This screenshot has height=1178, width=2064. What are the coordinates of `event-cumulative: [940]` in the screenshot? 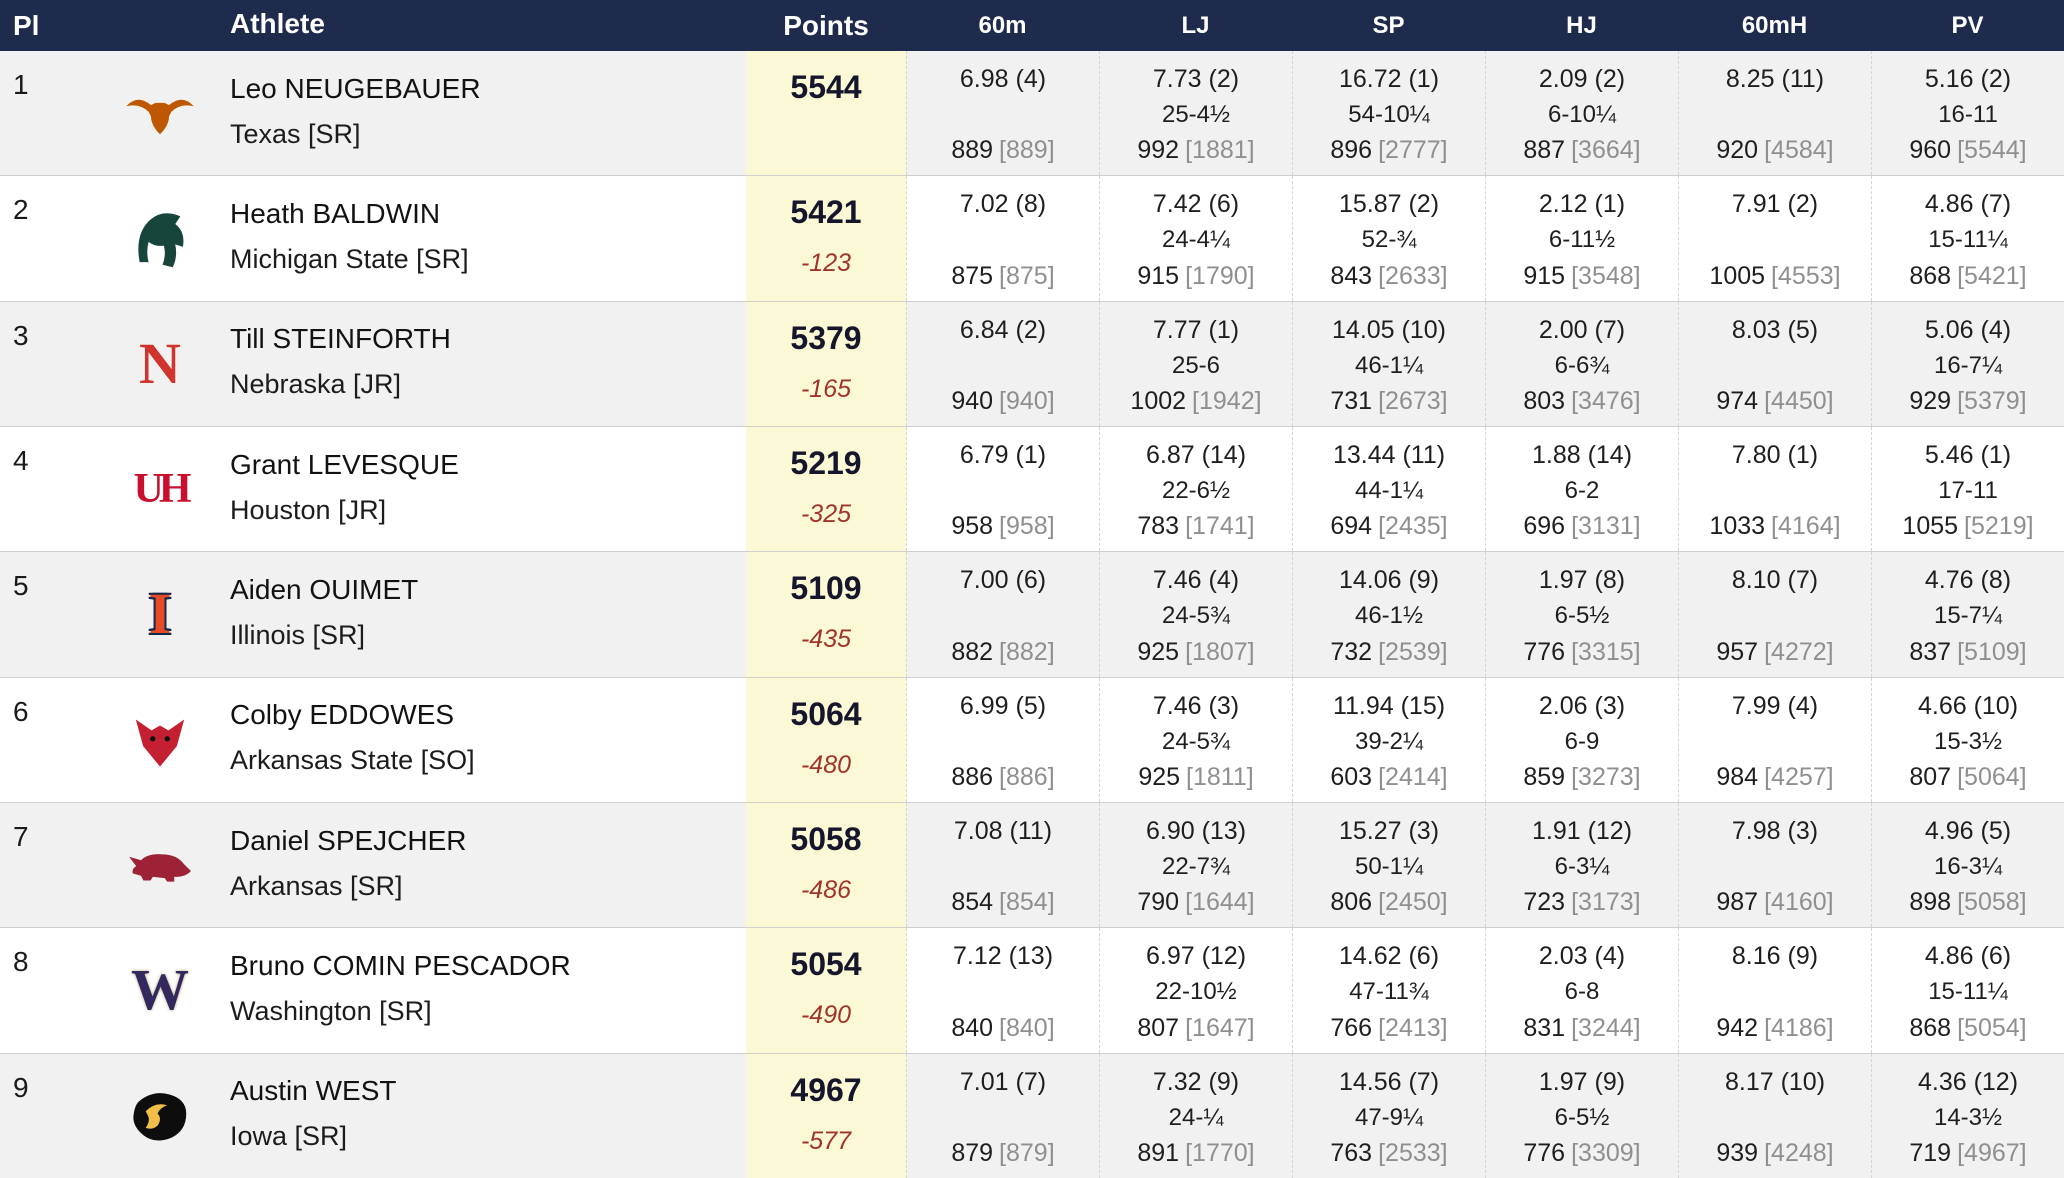 It's located at (1027, 400).